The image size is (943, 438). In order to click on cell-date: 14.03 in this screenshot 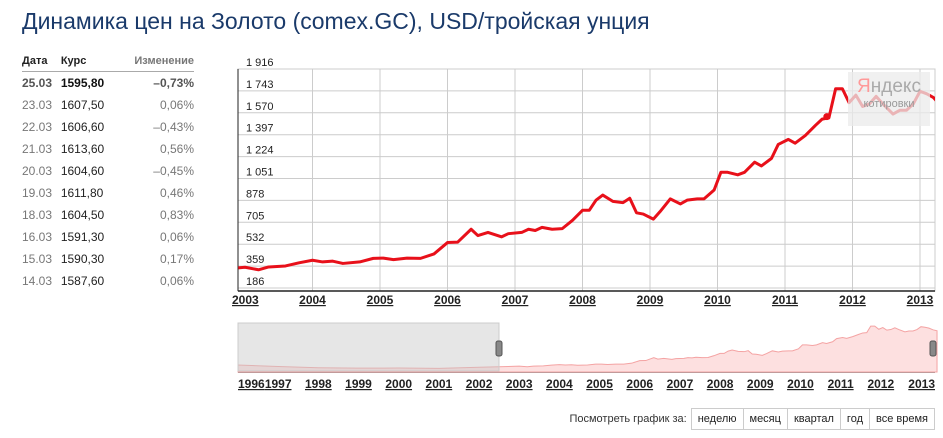, I will do `click(37, 281)`.